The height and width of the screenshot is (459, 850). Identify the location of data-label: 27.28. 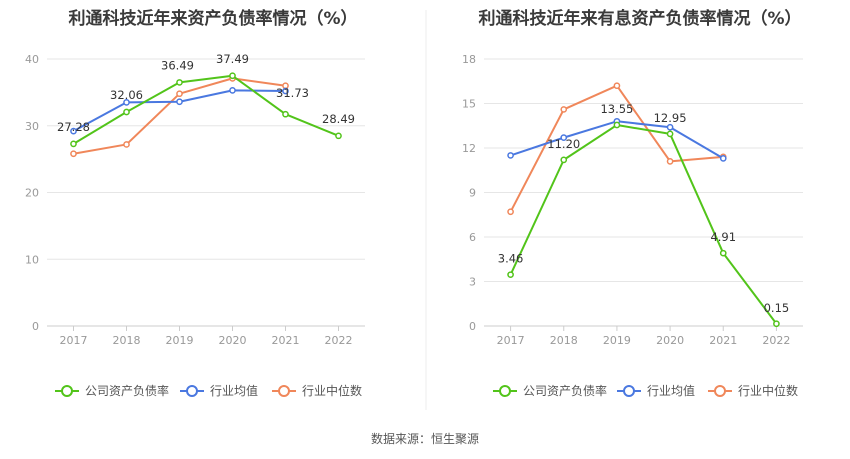
(73, 127).